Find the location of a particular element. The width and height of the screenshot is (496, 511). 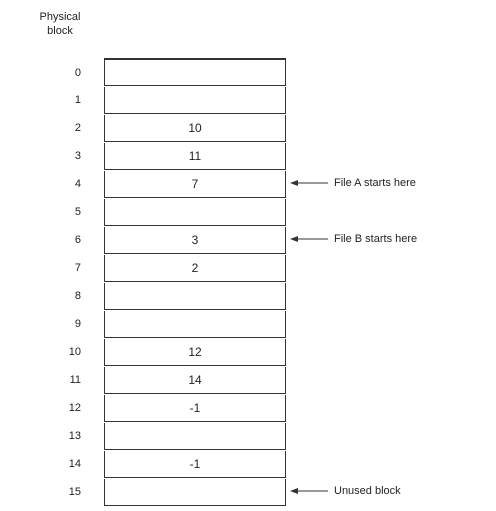

block-number: 7 is located at coordinates (77, 268).